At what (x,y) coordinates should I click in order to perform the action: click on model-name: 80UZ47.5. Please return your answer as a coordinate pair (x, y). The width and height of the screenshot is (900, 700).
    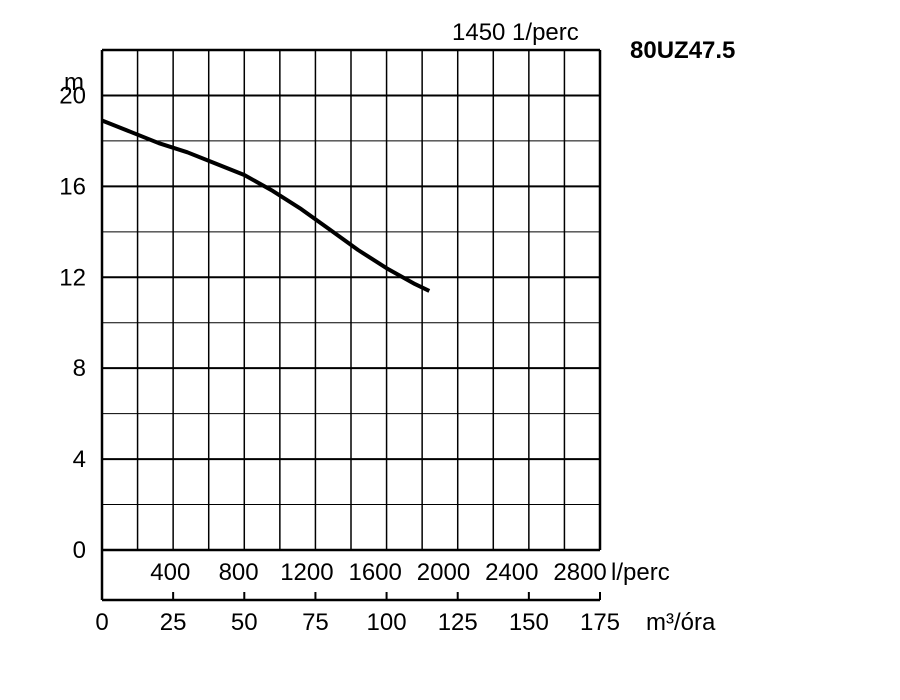
    Looking at the image, I should click on (682, 50).